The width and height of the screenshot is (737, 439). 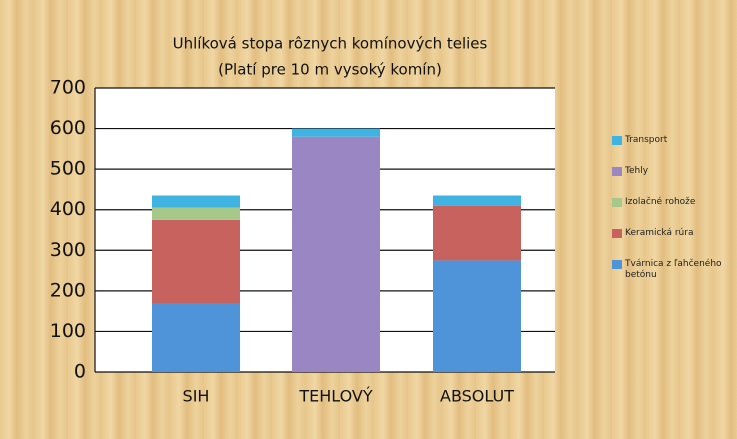 I want to click on legend-item: Keramická rúra, so click(x=667, y=233).